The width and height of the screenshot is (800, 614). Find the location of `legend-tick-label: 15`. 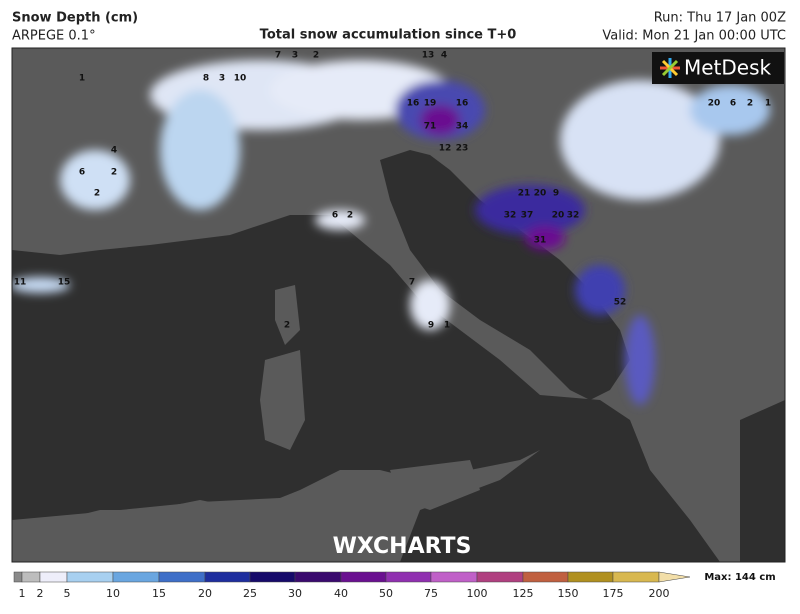

legend-tick-label: 15 is located at coordinates (159, 593).